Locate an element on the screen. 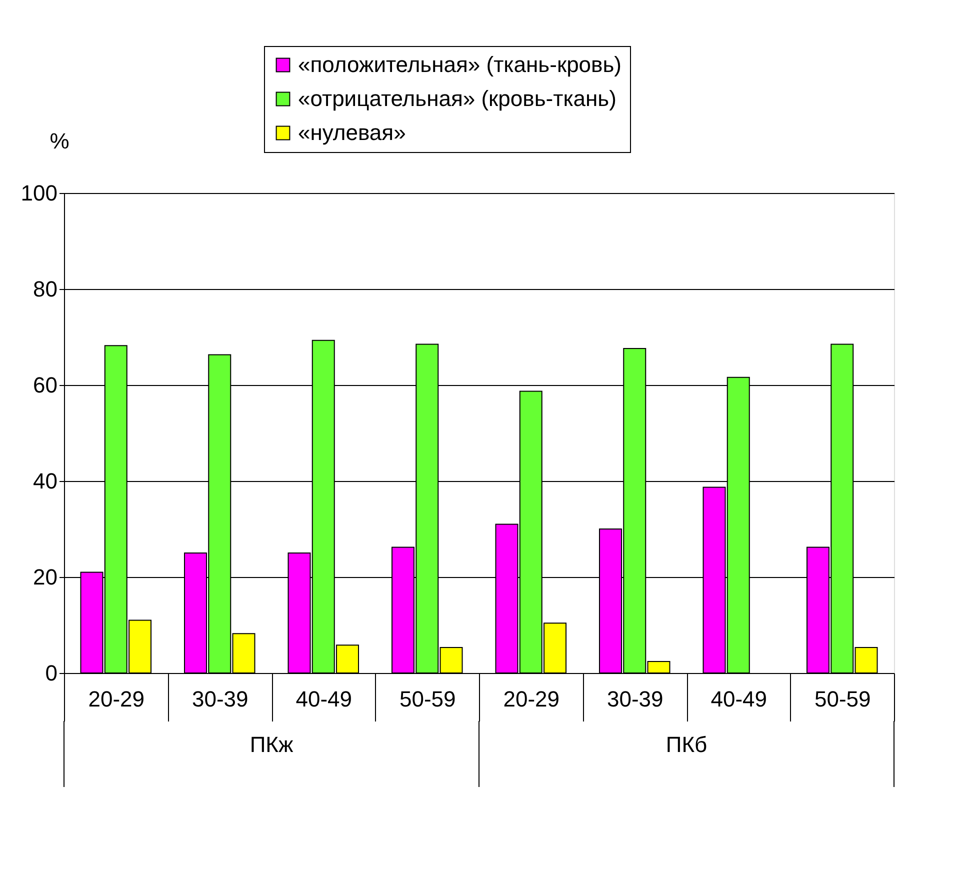 The image size is (954, 896). y-tick-label: 100 is located at coordinates (39, 193).